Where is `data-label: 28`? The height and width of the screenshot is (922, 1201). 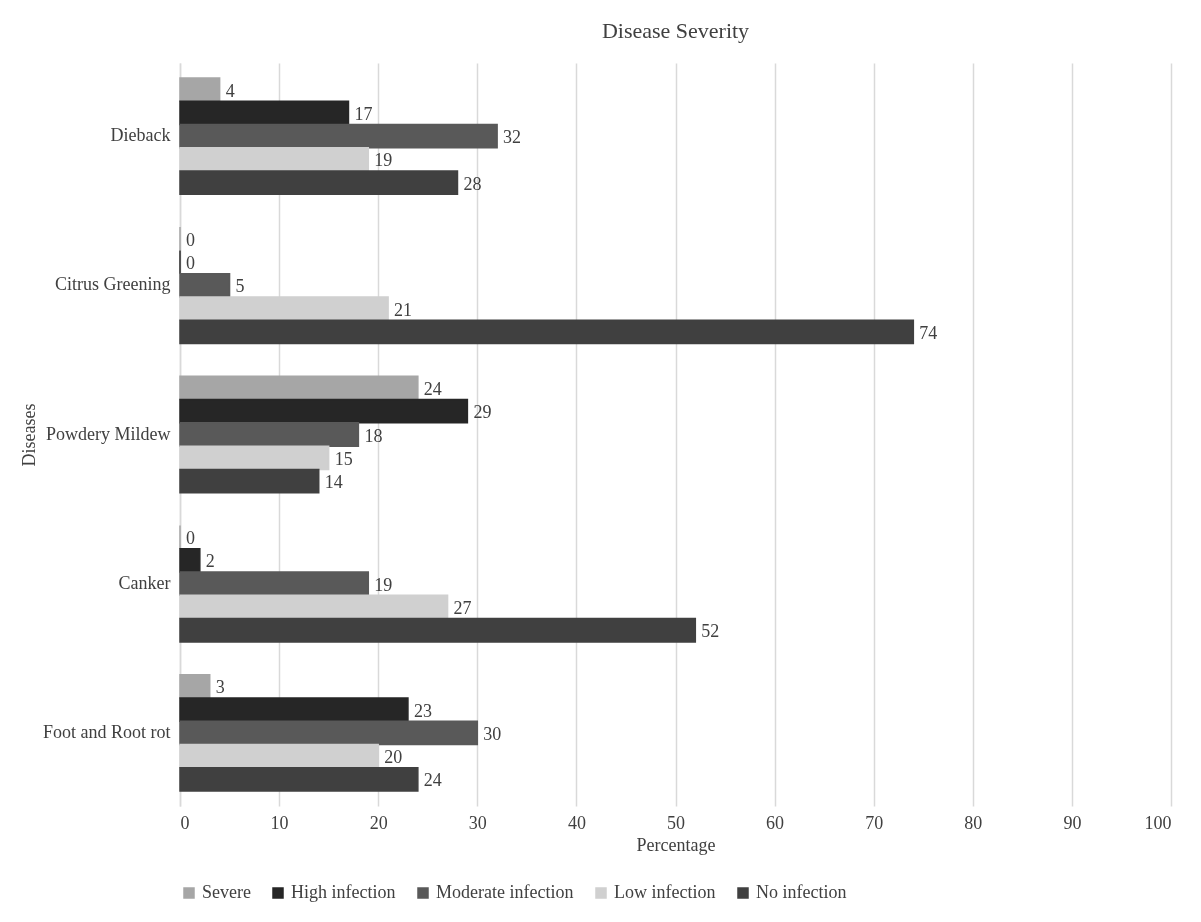
data-label: 28 is located at coordinates (472, 183).